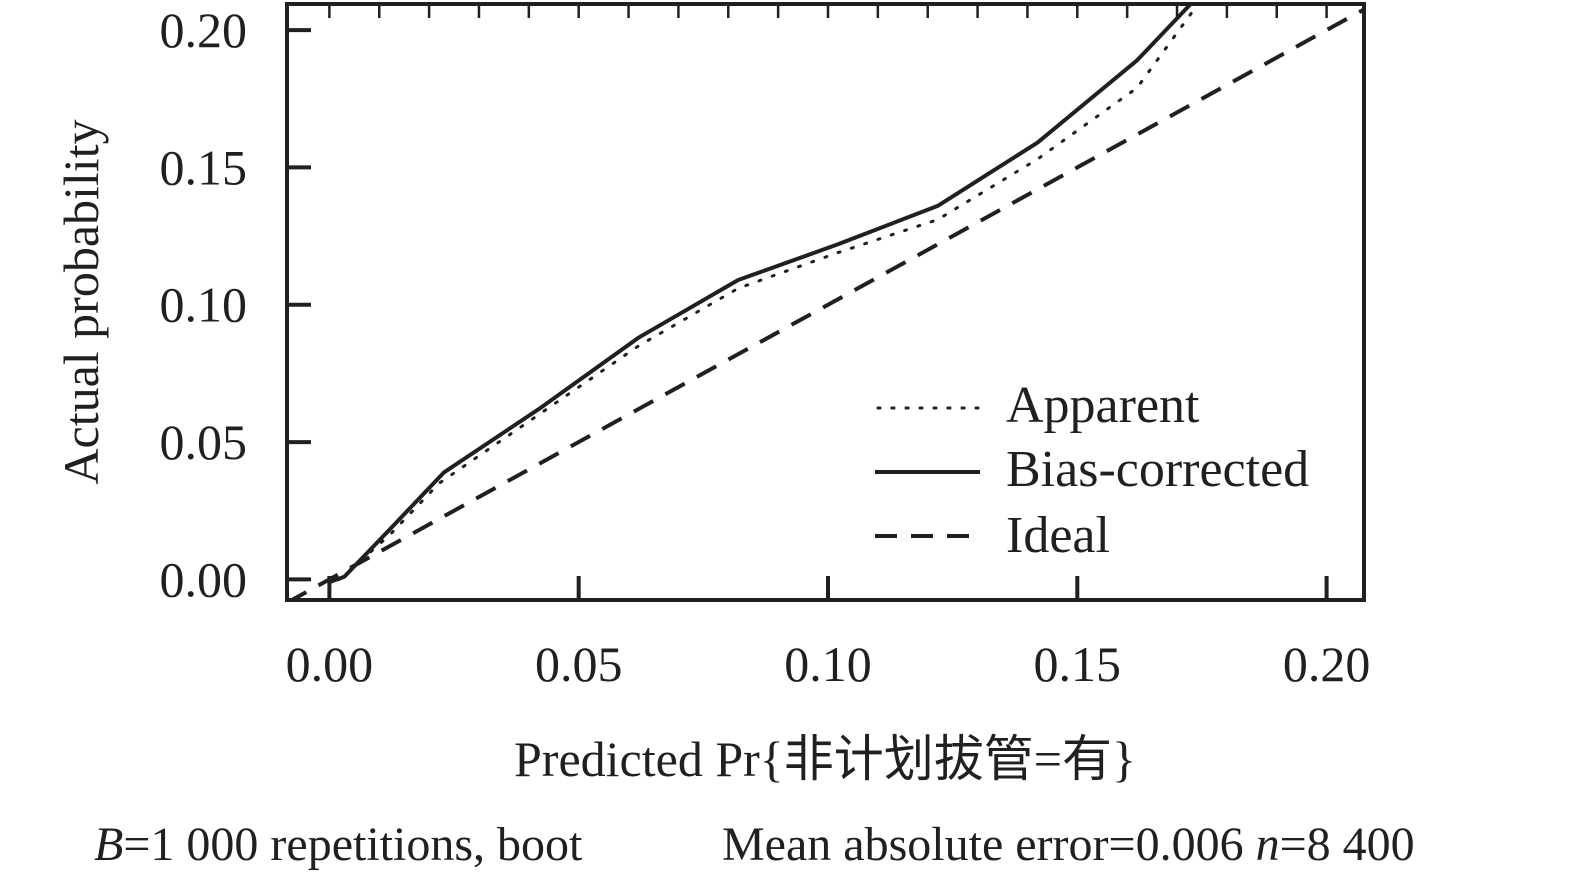 The image size is (1575, 884). Describe the element at coordinates (330, 664) in the screenshot. I see `x-tick-label-0: 0.00` at that location.